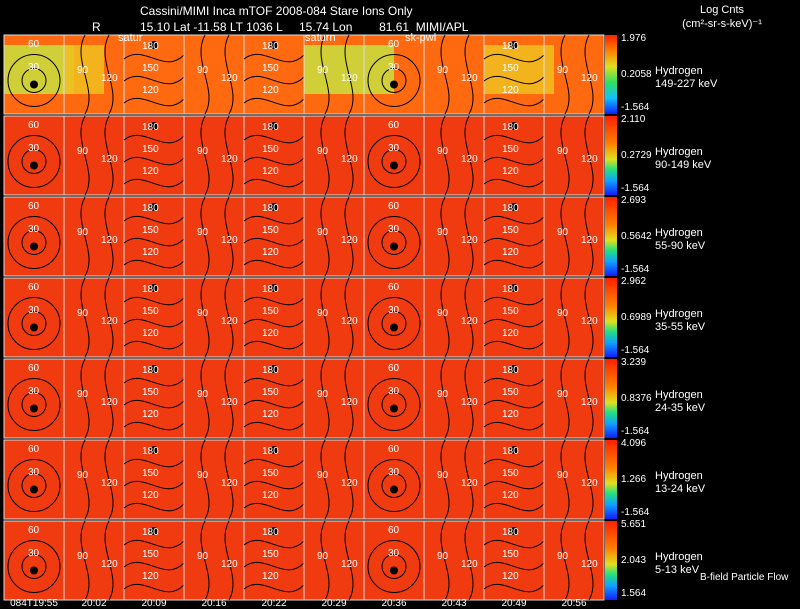  What do you see at coordinates (421, 38) in the screenshot?
I see `header-overlay-text: sk-pwl` at bounding box center [421, 38].